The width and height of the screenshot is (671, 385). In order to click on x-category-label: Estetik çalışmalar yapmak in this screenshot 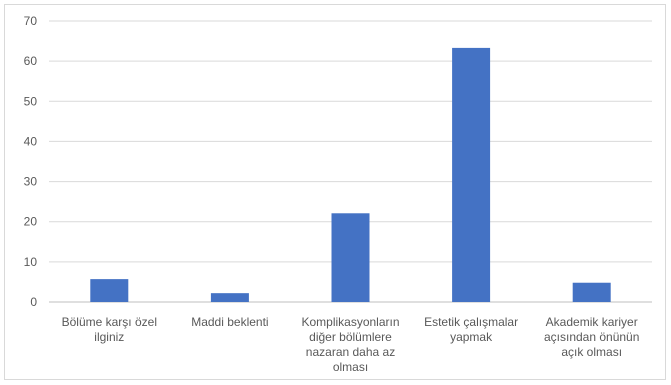, I will do `click(471, 329)`.